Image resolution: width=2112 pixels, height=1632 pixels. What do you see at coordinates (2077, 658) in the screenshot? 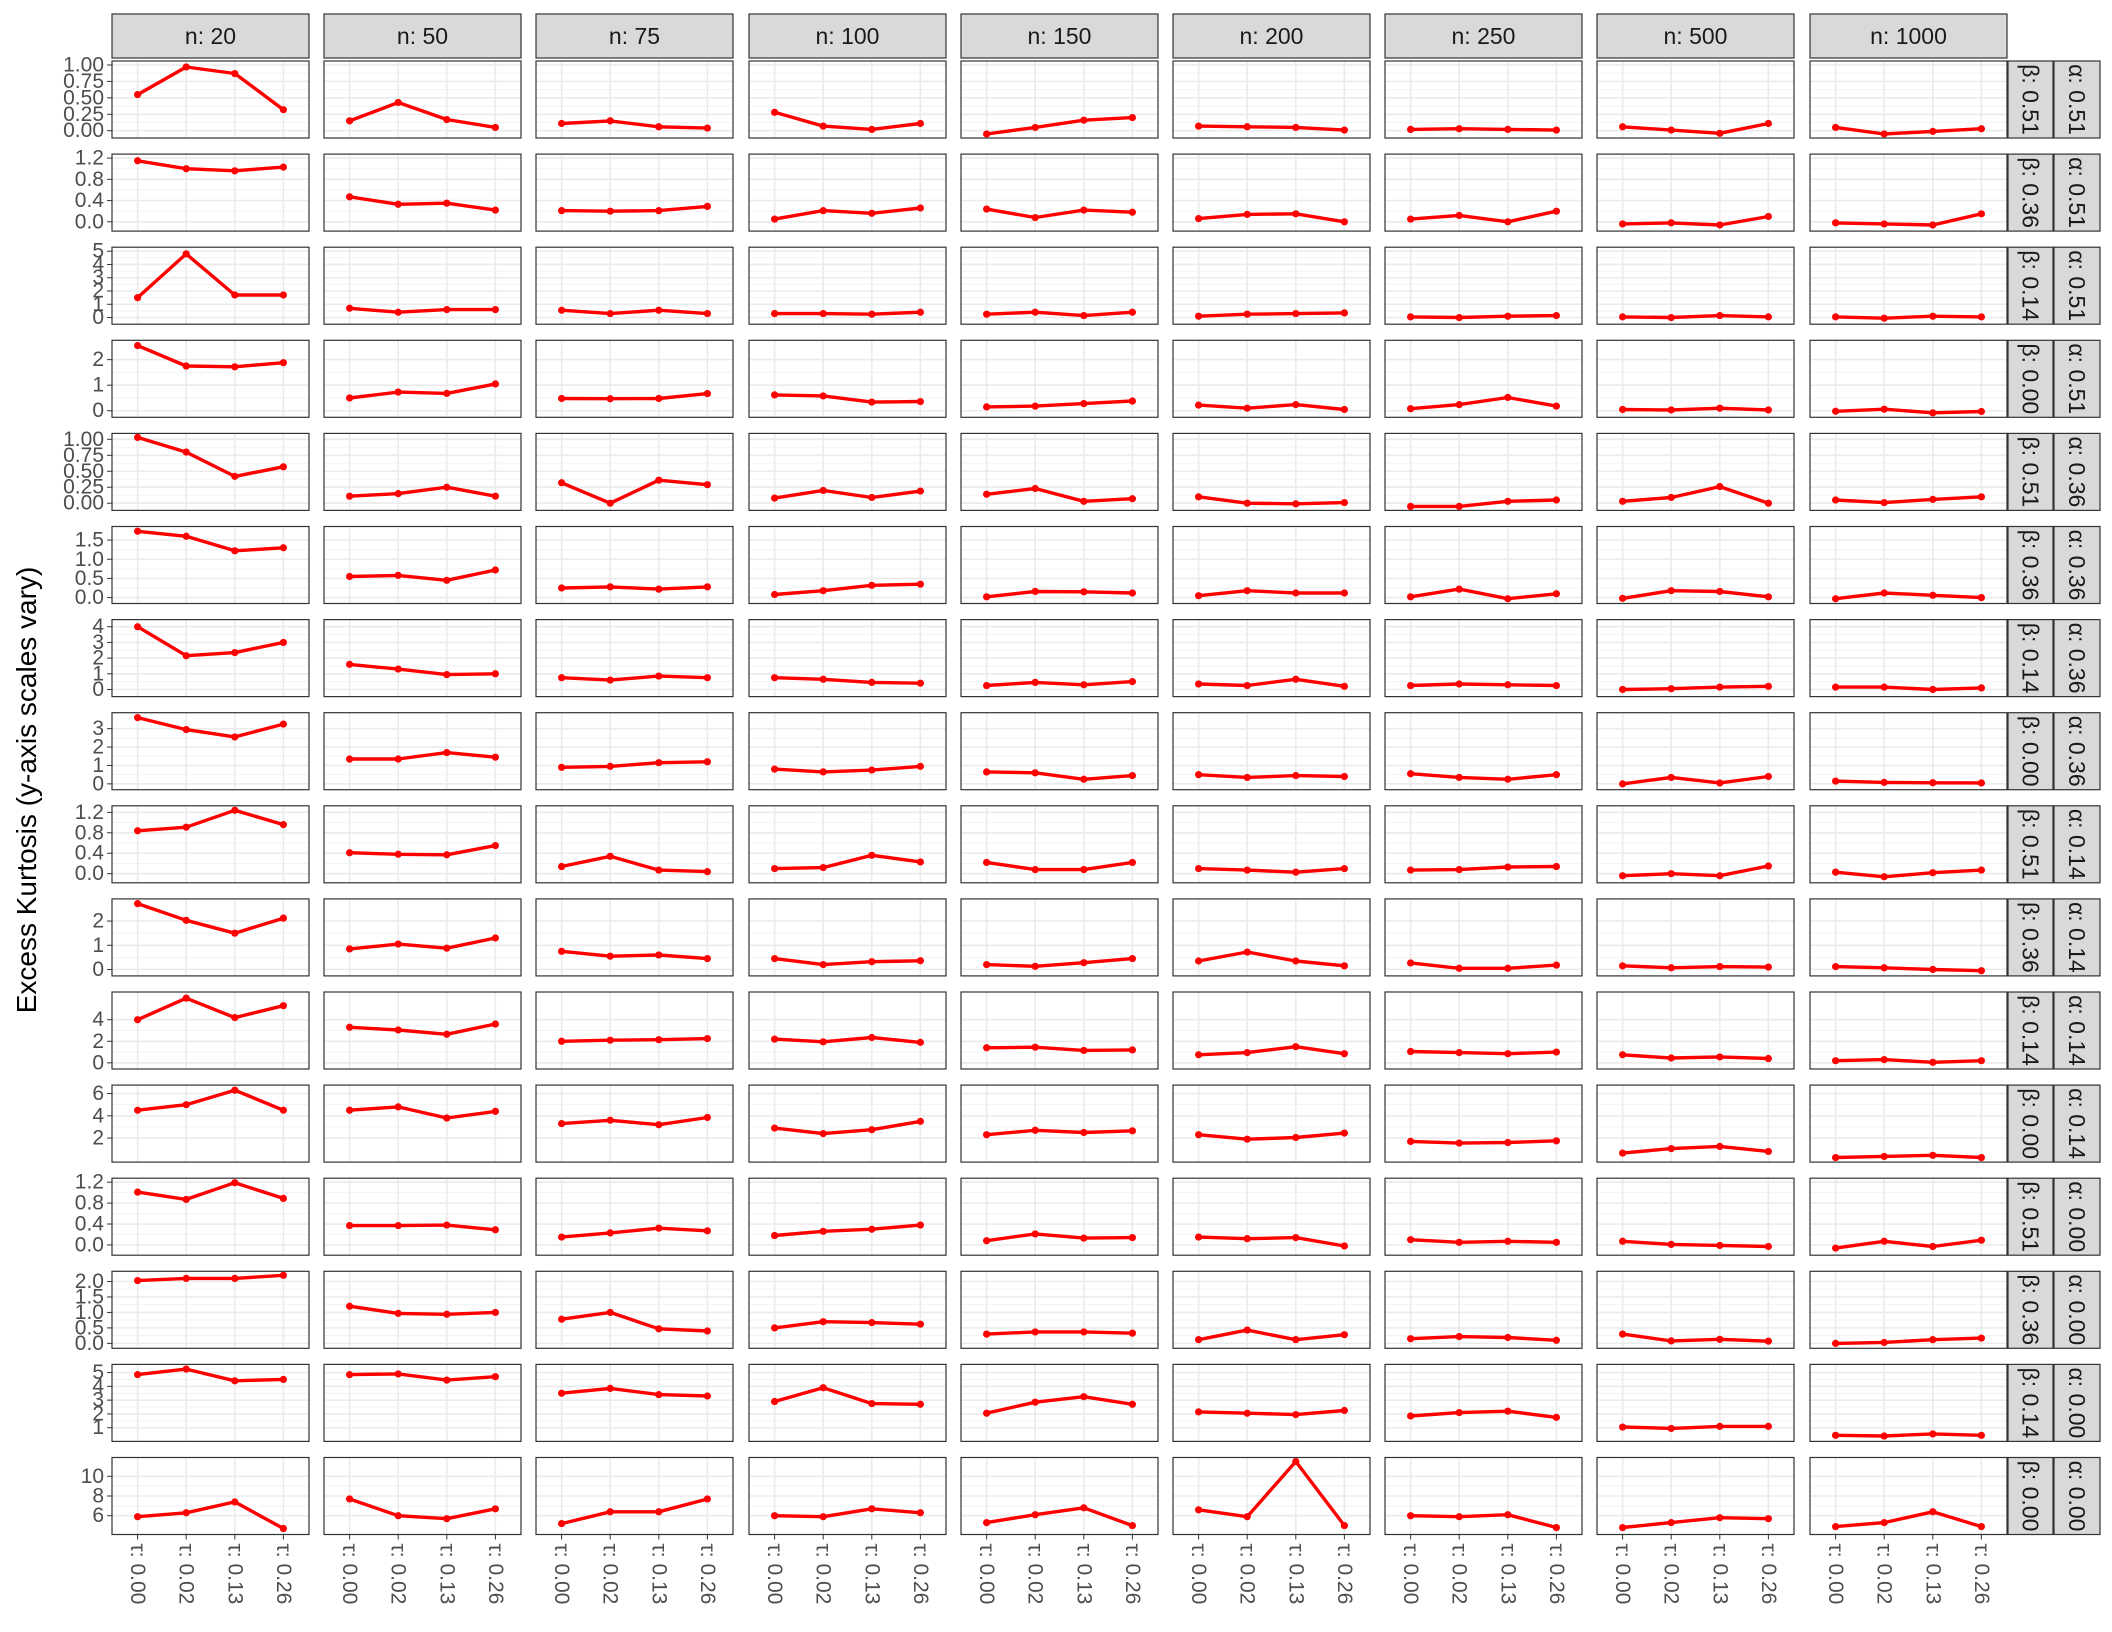
I see `row-strip-alpha-label: α: 0.36` at bounding box center [2077, 658].